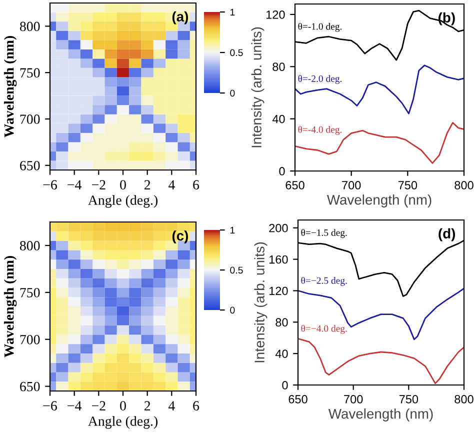  What do you see at coordinates (320, 130) in the screenshot?
I see `series-label: θ=-4.0 deg.` at bounding box center [320, 130].